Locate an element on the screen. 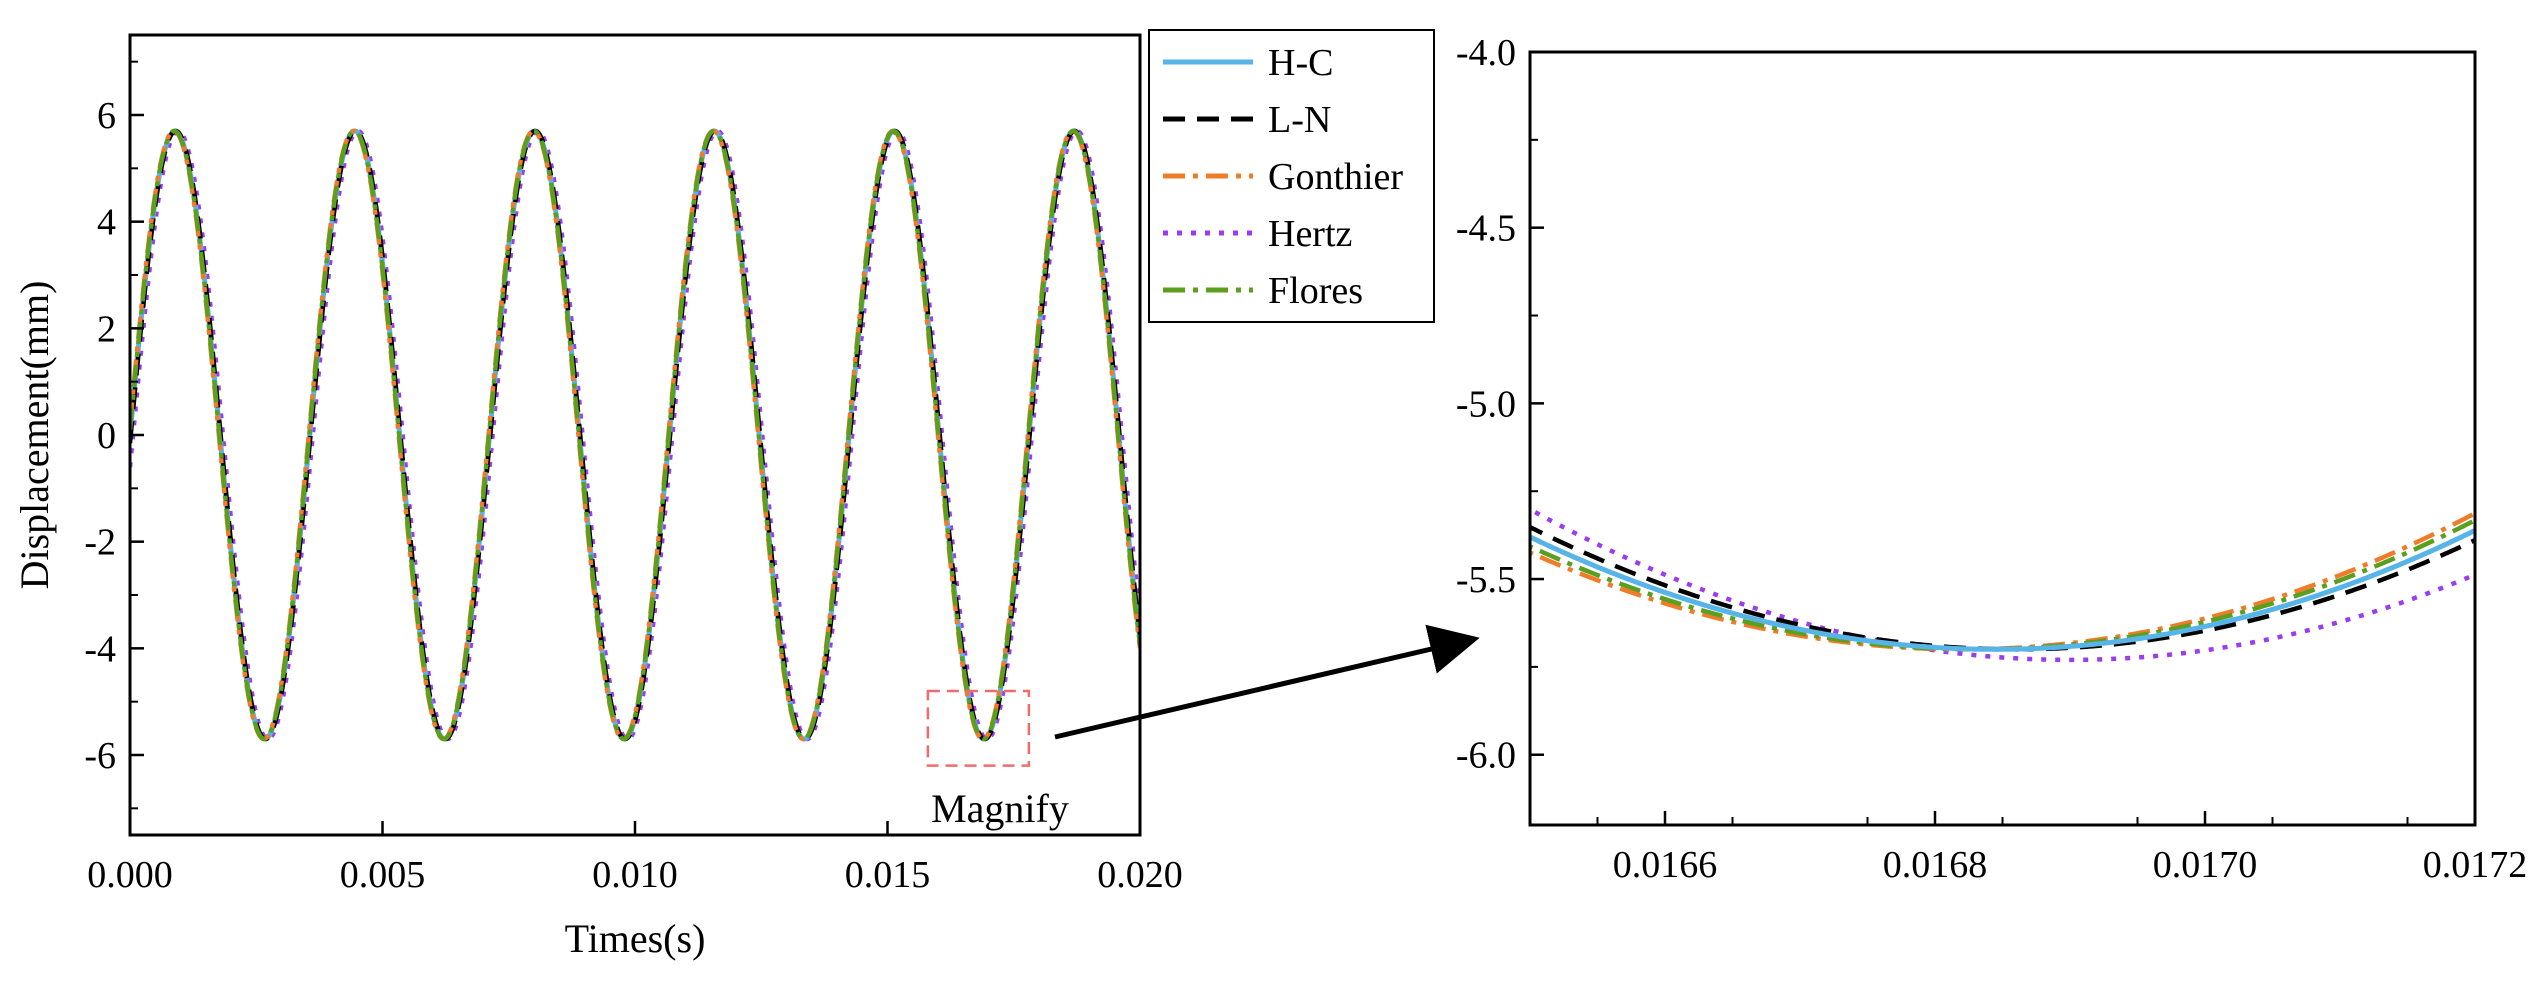 This screenshot has height=983, width=2543. main-x-tick-label: 0.000 is located at coordinates (130, 875).